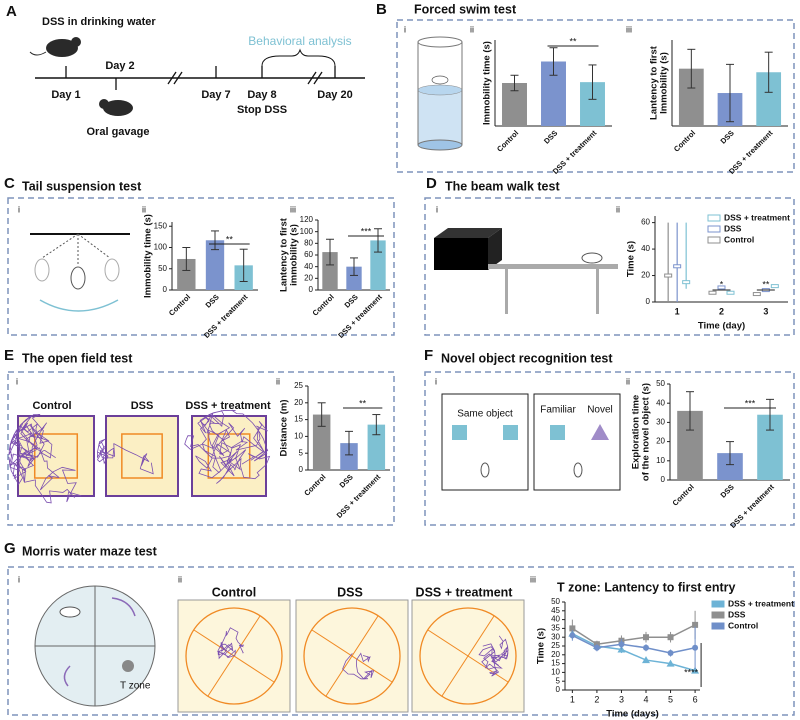 The image size is (800, 720). I want to click on label: Oral gavage, so click(118, 132).